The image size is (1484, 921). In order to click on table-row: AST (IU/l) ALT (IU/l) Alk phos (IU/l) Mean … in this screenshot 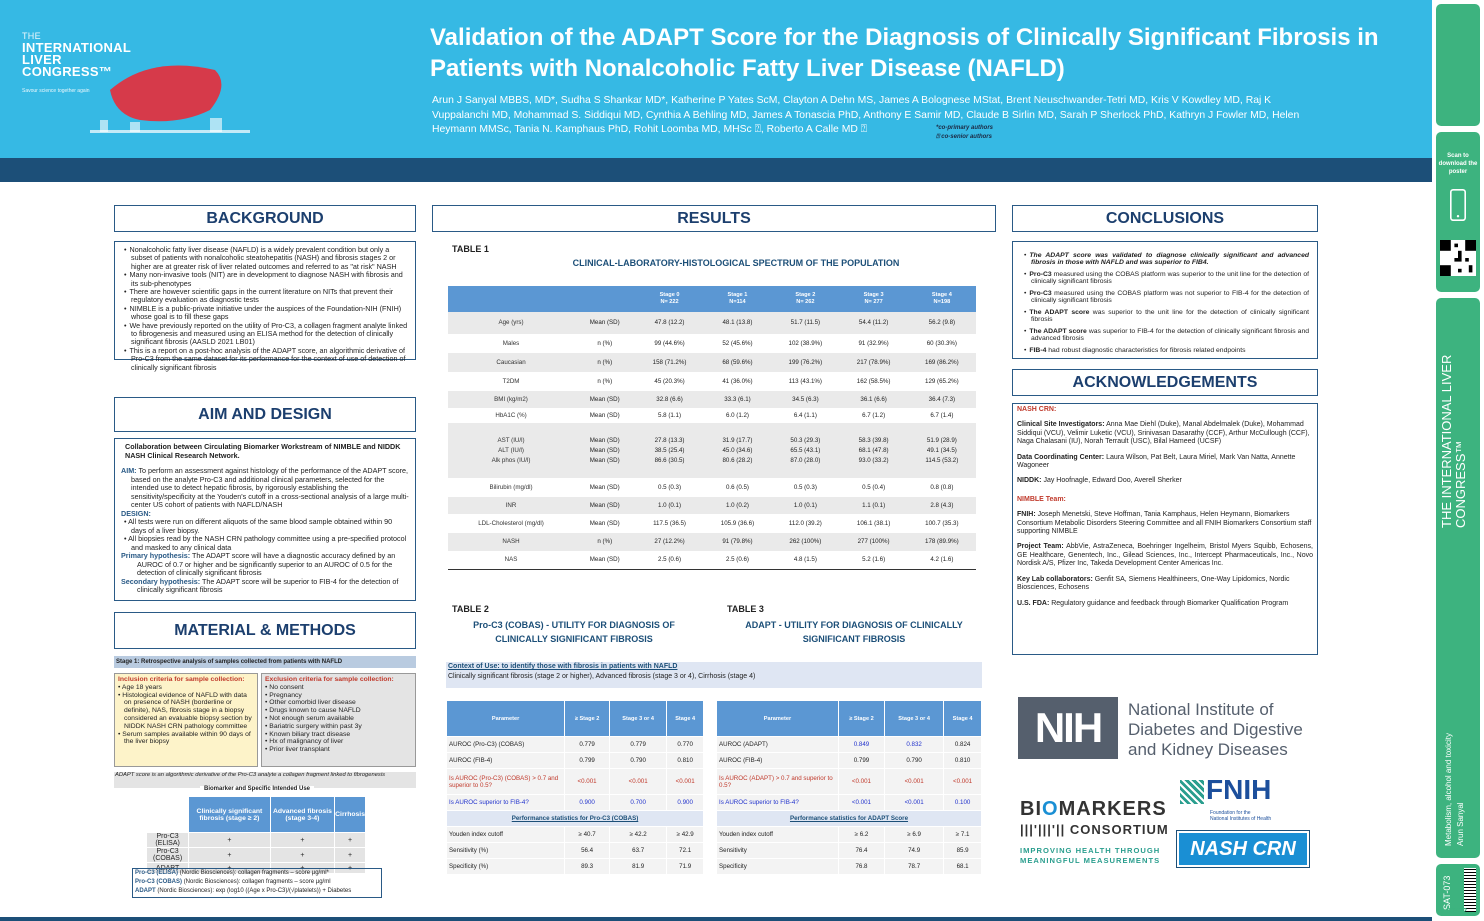, I will do `click(712, 450)`.